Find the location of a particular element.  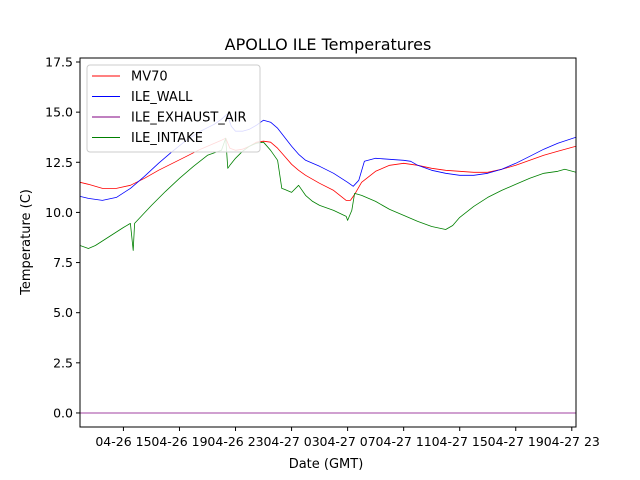

y-tick-label: 0.0 is located at coordinates (63, 412).